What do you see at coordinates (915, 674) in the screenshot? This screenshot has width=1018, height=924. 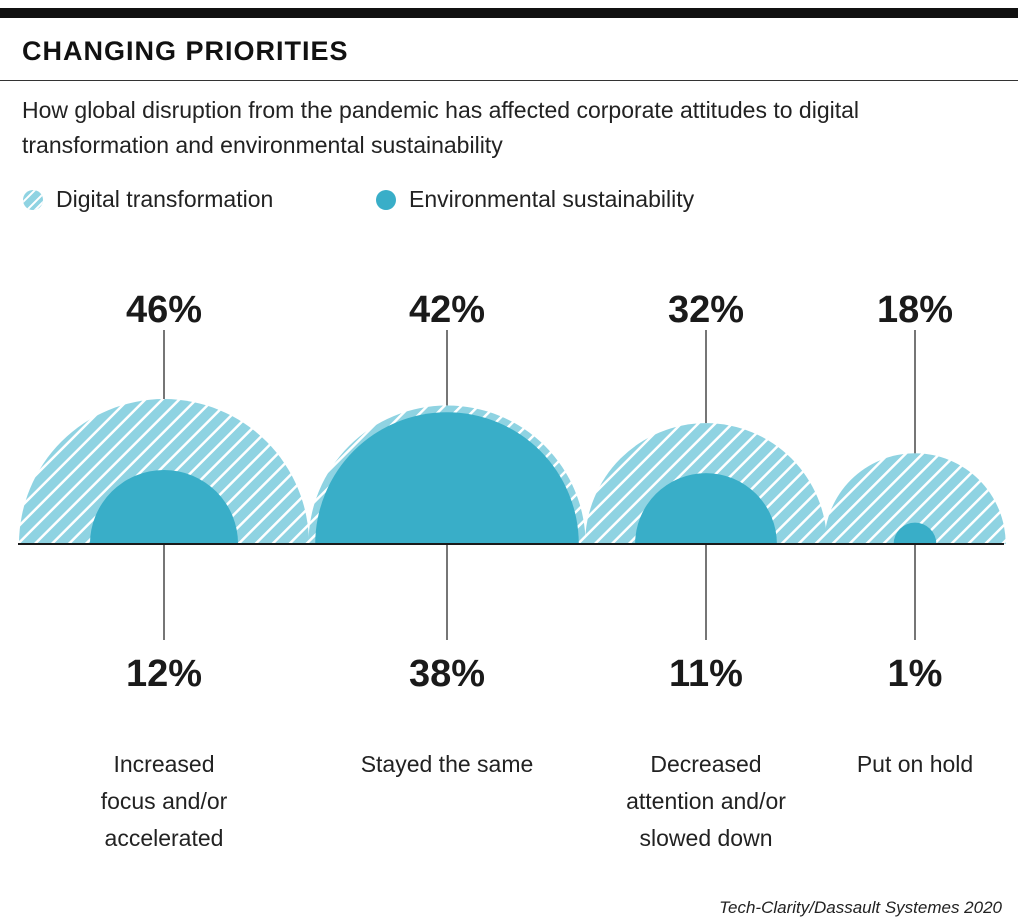 I see `environmental-value-label: 1%` at bounding box center [915, 674].